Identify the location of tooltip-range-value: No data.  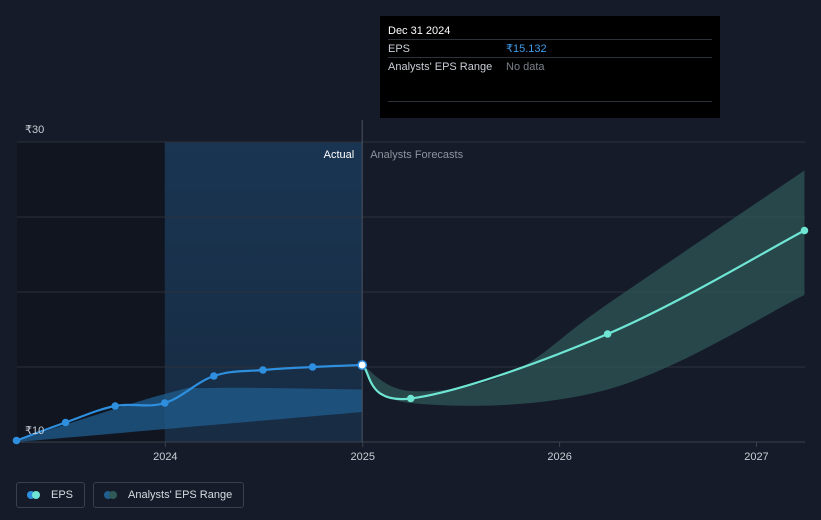
(525, 66).